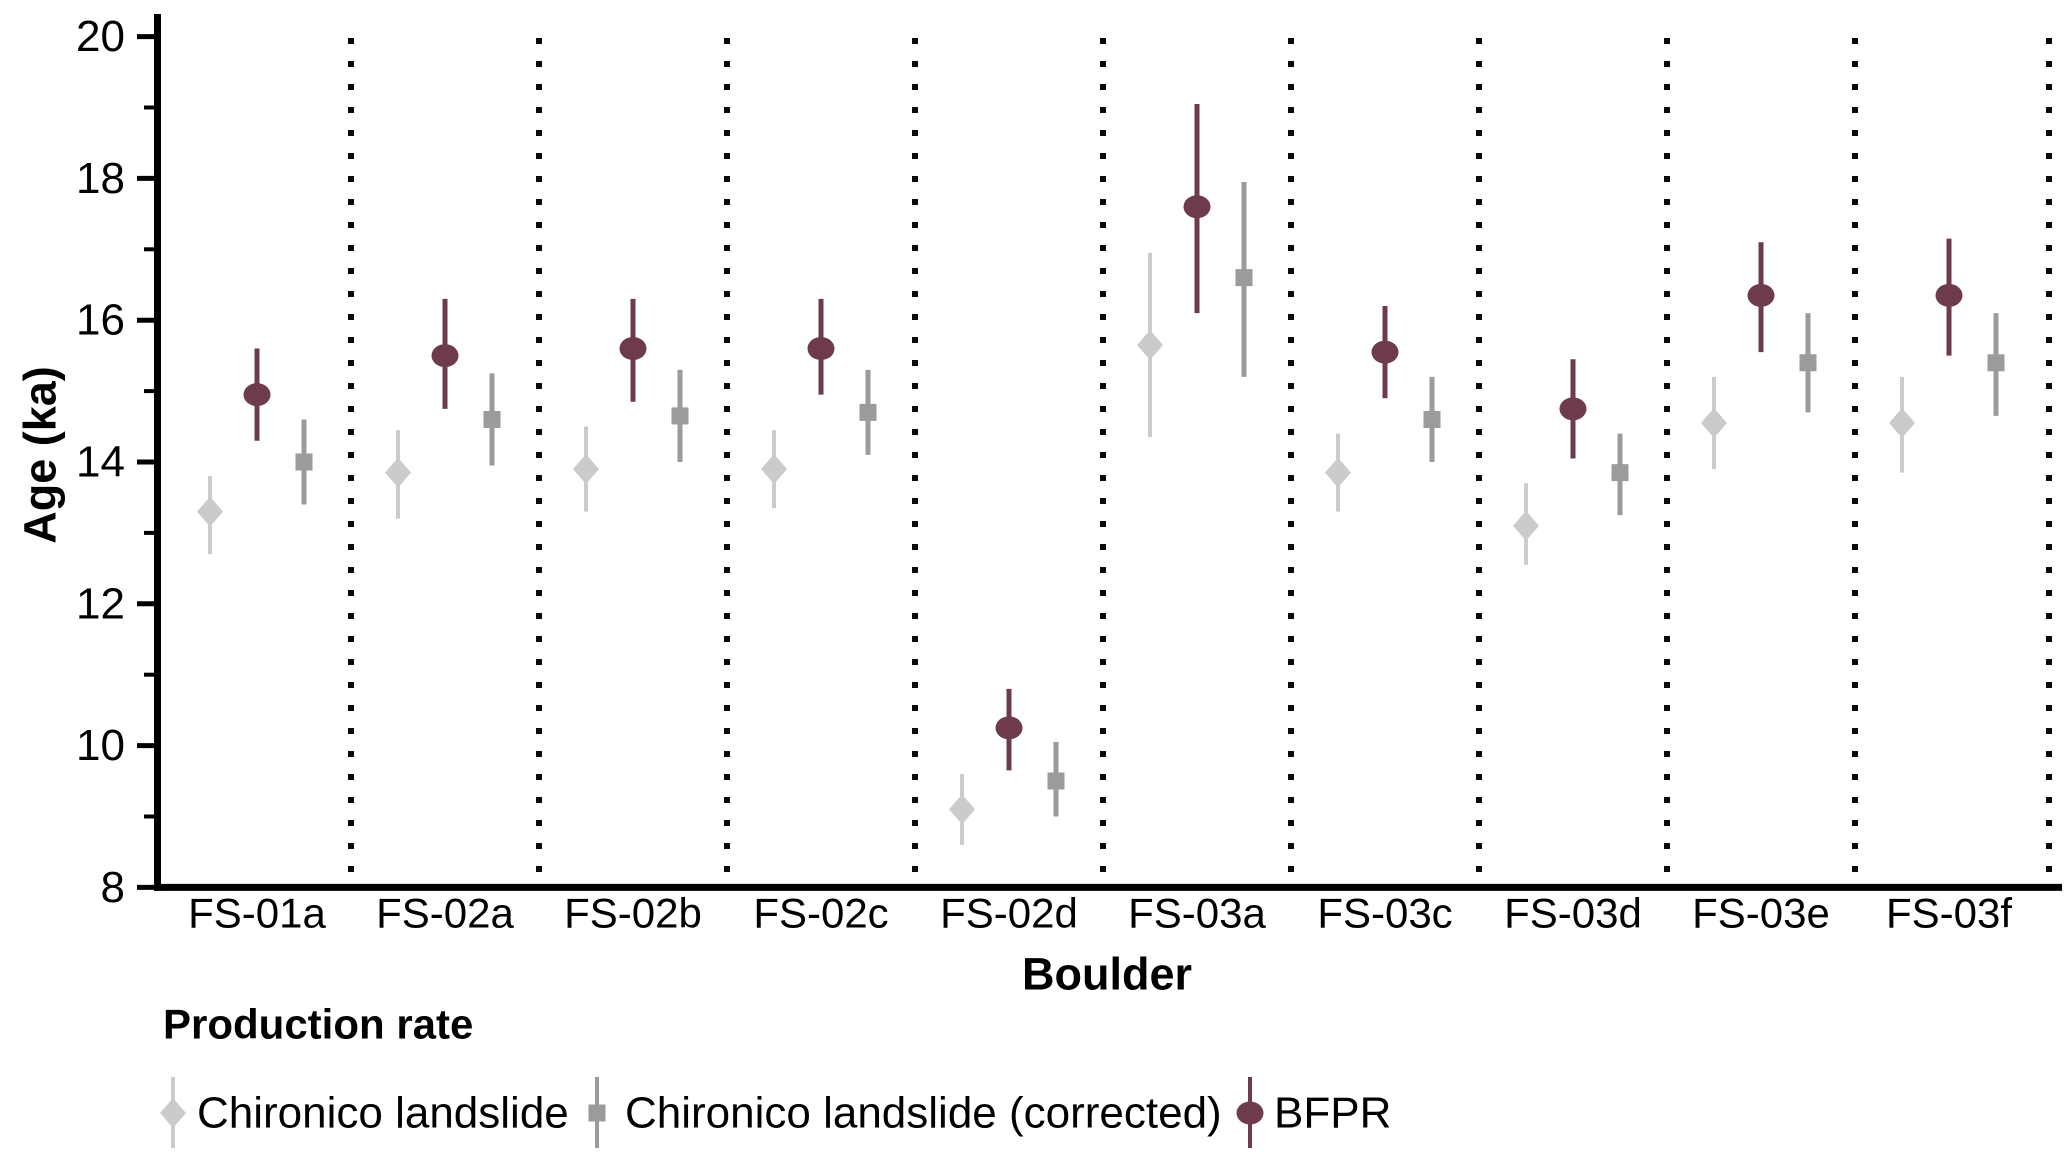 The height and width of the screenshot is (1172, 2067). What do you see at coordinates (1197, 913) in the screenshot?
I see `category-label: FS-03a` at bounding box center [1197, 913].